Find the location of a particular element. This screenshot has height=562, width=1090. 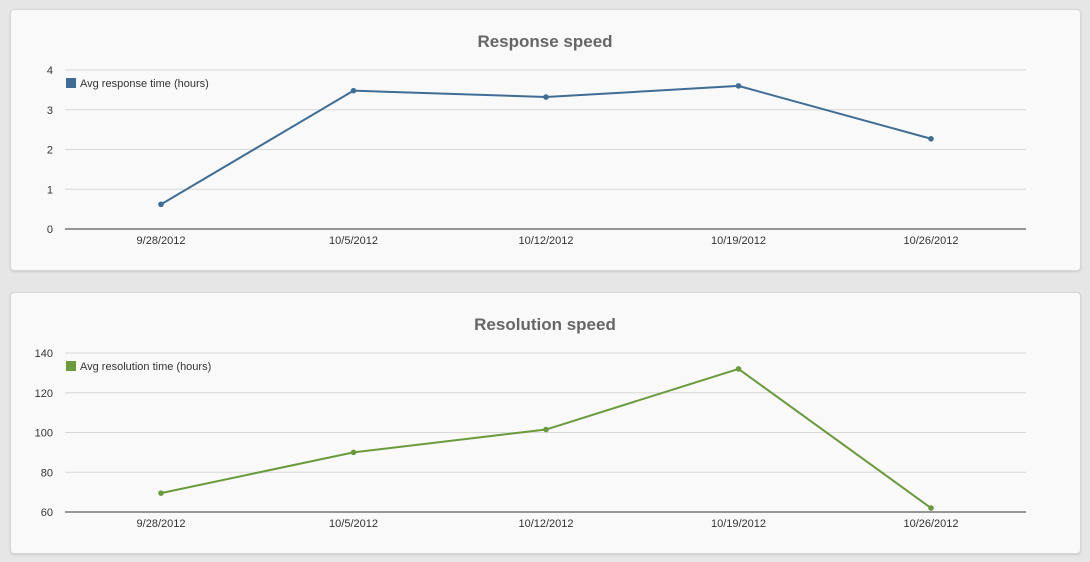

legend-label: Avg resolution time (hours) is located at coordinates (145, 367).